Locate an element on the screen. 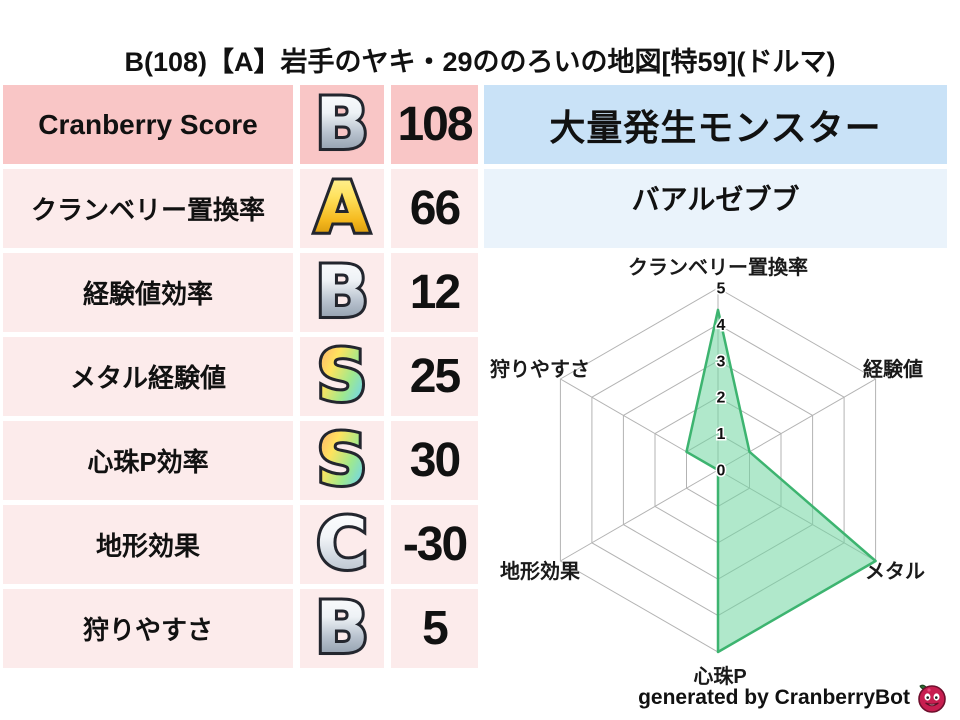 This screenshot has height=720, width=960. table-row: 地形効果 -30 is located at coordinates (240, 544).